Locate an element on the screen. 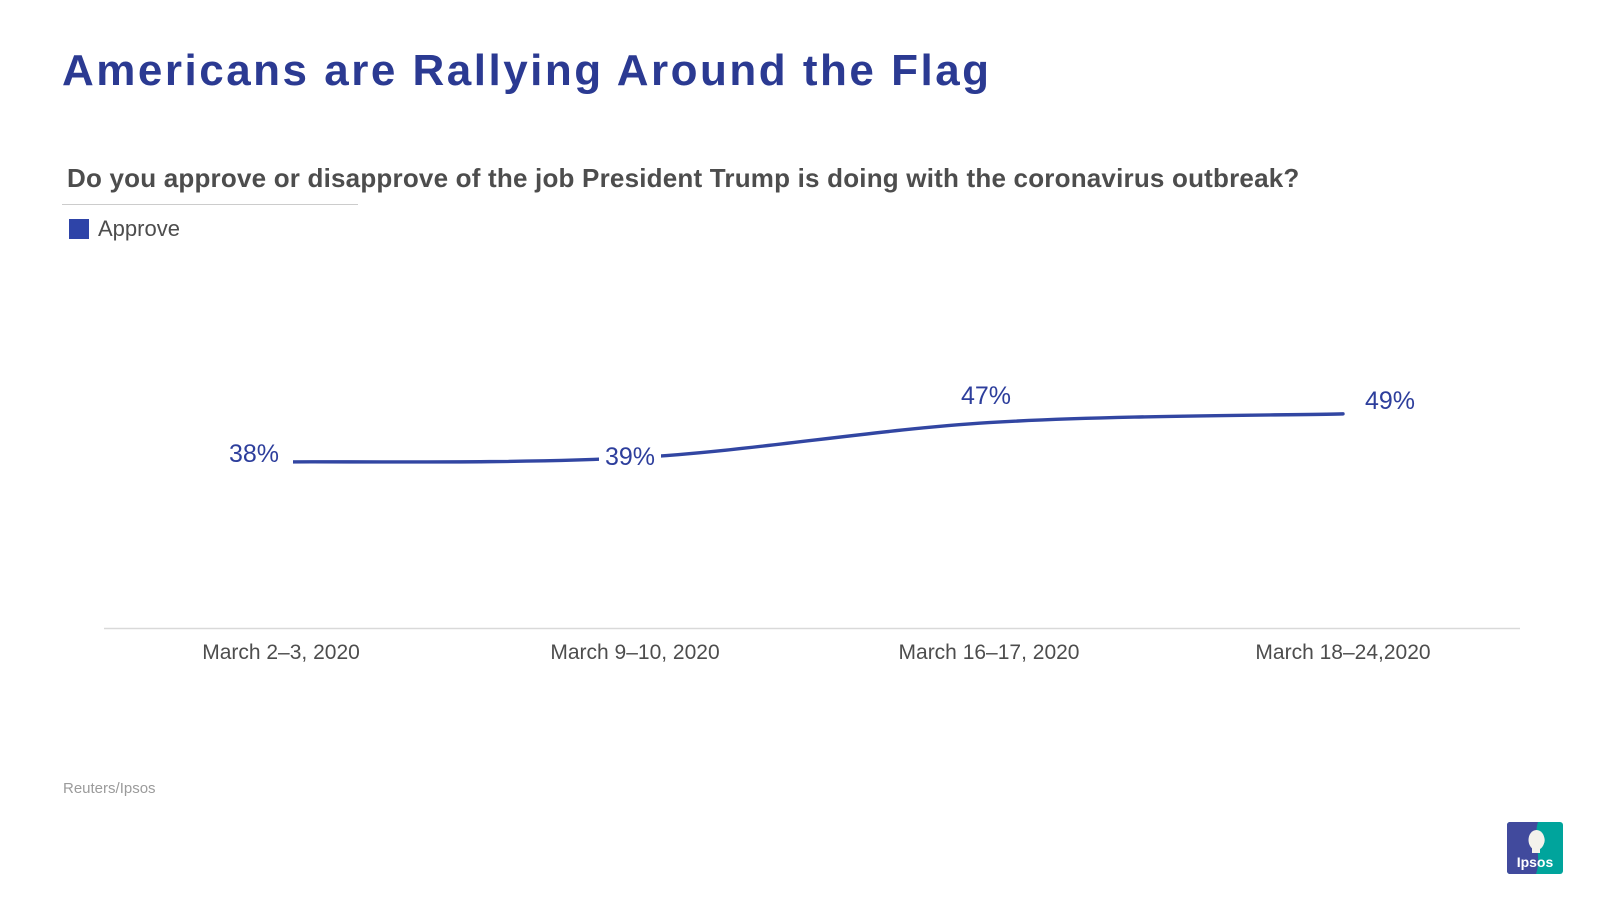 This screenshot has width=1615, height=904. x-axis-label-4: March 18–24,2020 is located at coordinates (1343, 652).